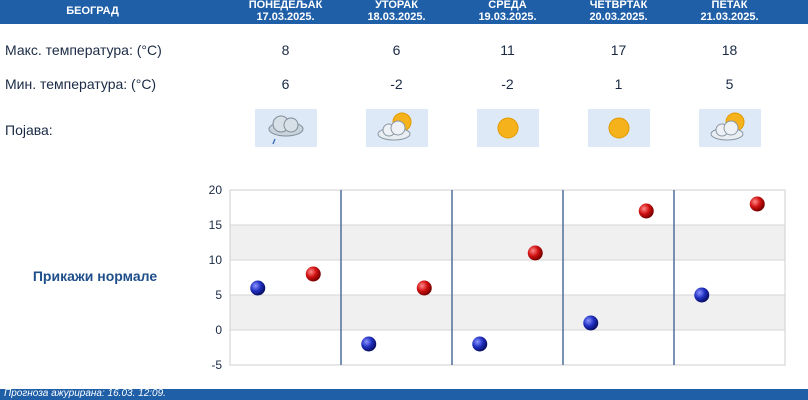 This screenshot has width=808, height=400. Describe the element at coordinates (85, 393) in the screenshot. I see `forecast-updated-text: Прогноза ажурирана: 16.03. 12:09.` at that location.